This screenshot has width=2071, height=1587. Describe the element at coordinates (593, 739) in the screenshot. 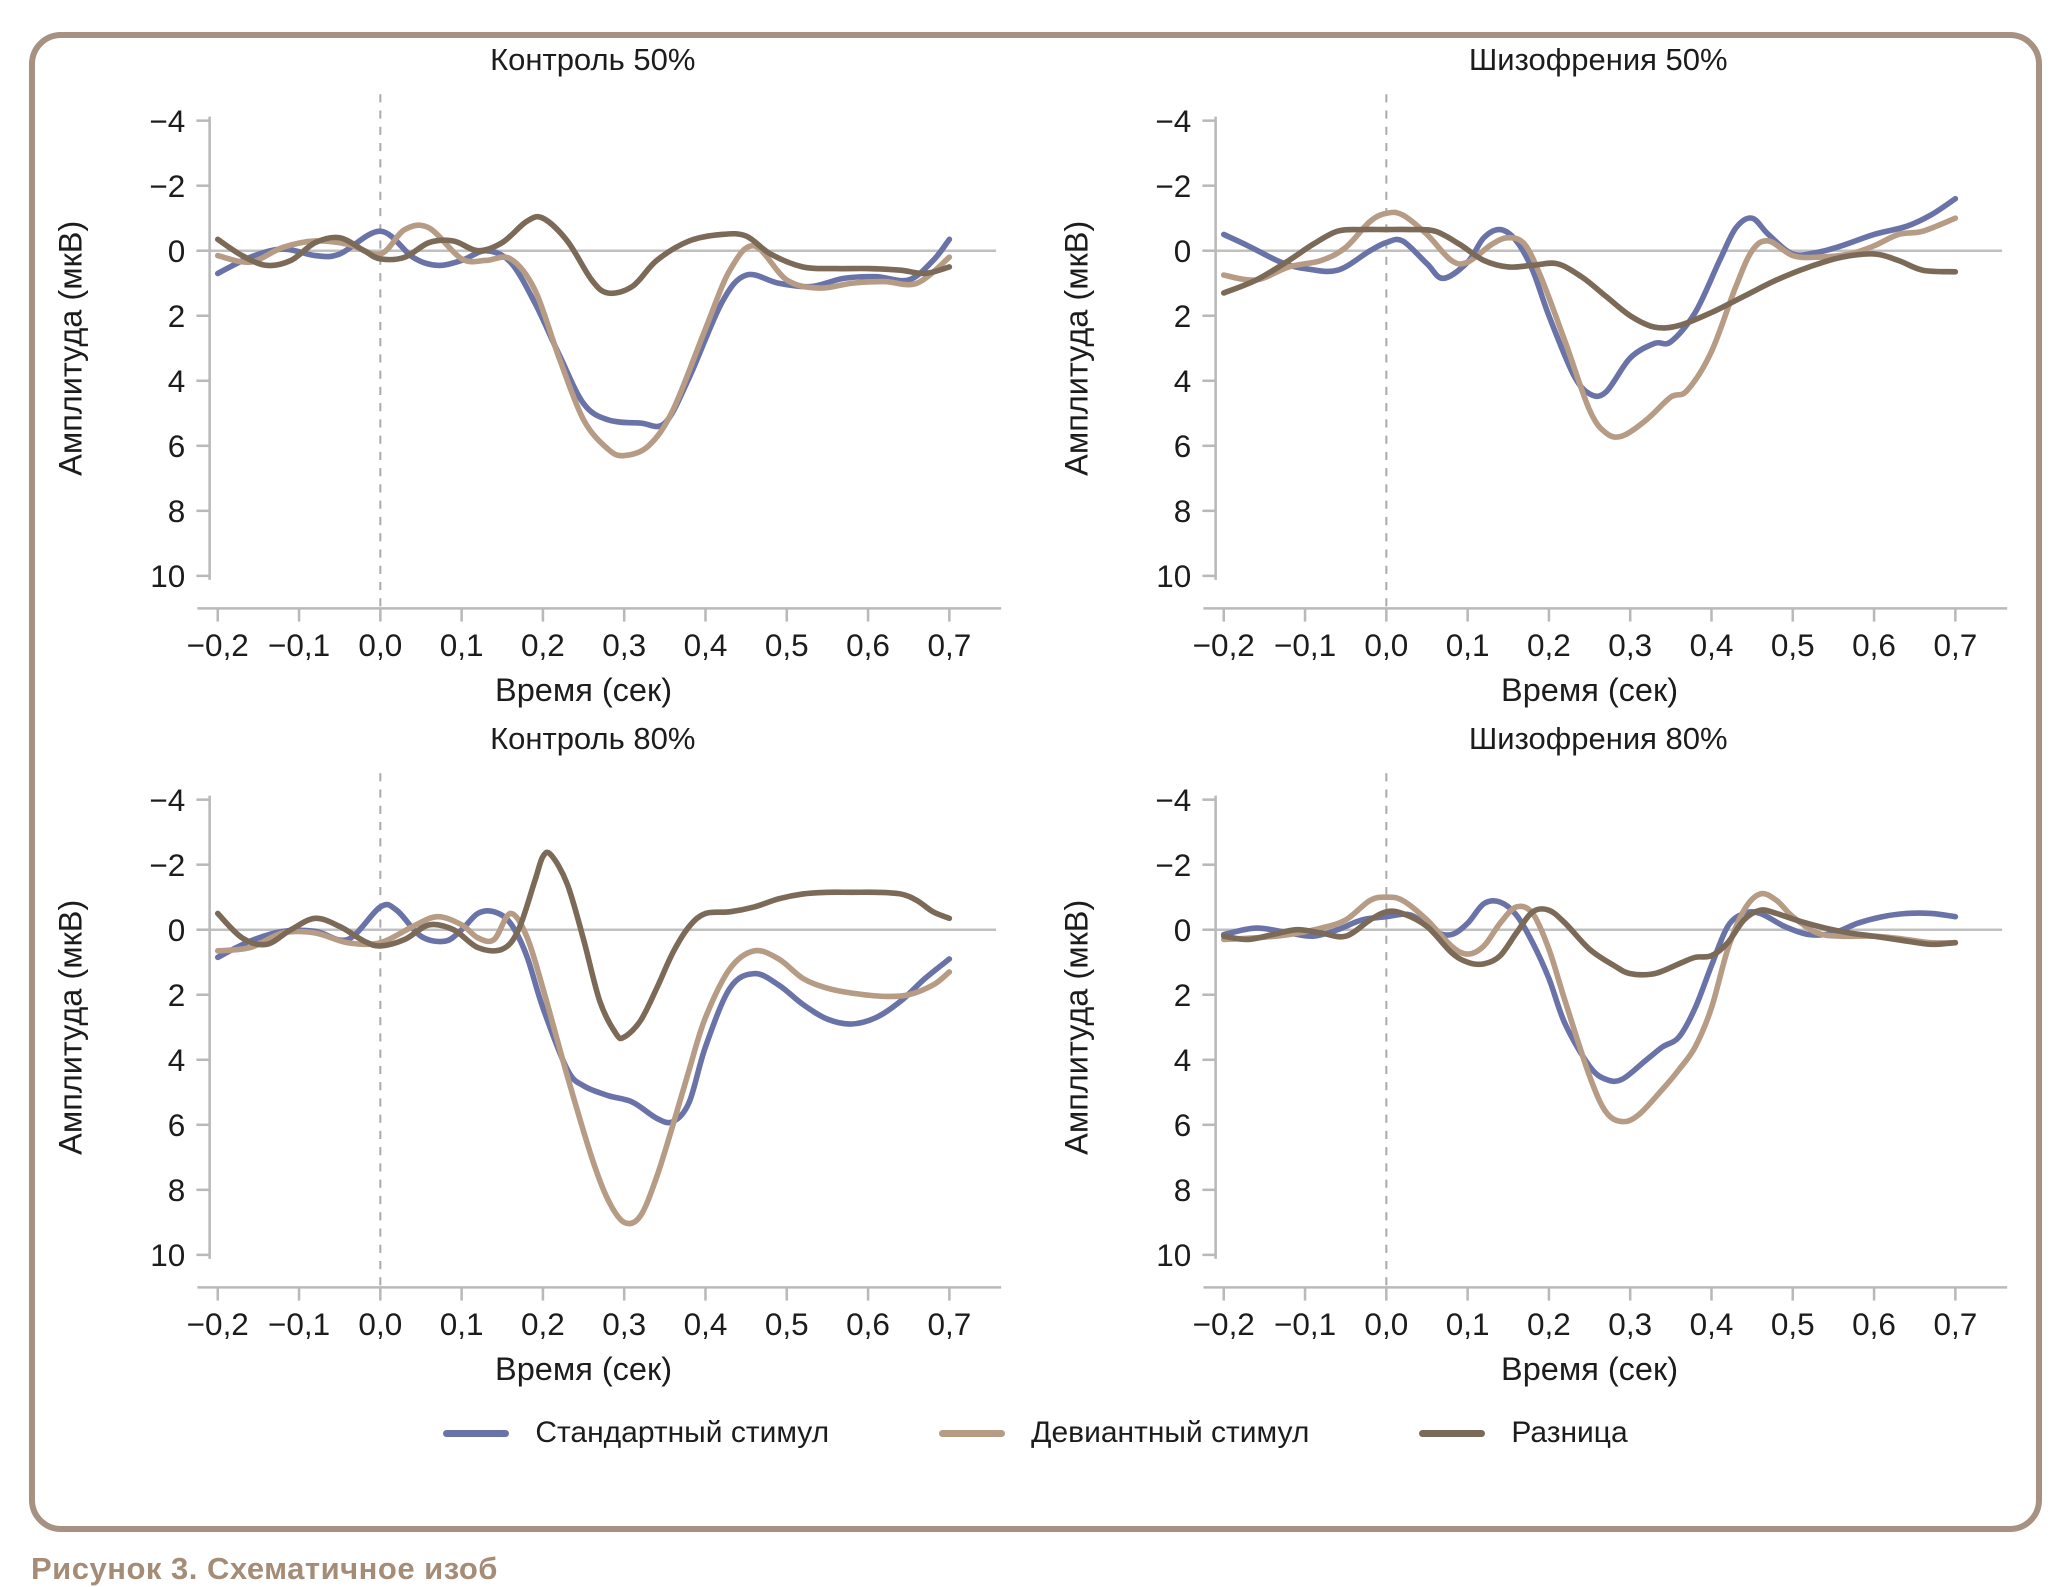

I see `panel-title-control-80: Контроль 80%` at that location.